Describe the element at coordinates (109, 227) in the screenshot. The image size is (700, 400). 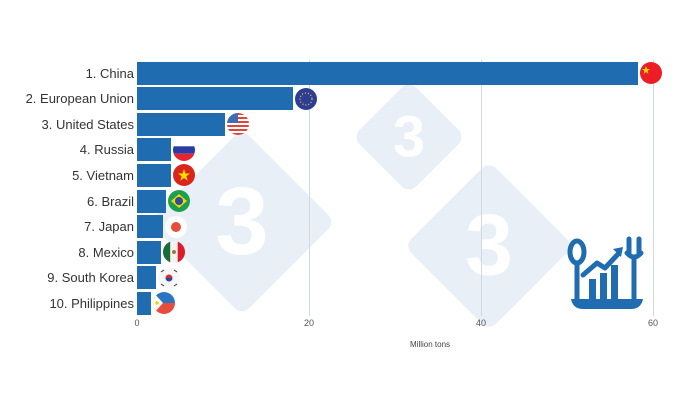
I see `category-label: 7. Japan` at that location.